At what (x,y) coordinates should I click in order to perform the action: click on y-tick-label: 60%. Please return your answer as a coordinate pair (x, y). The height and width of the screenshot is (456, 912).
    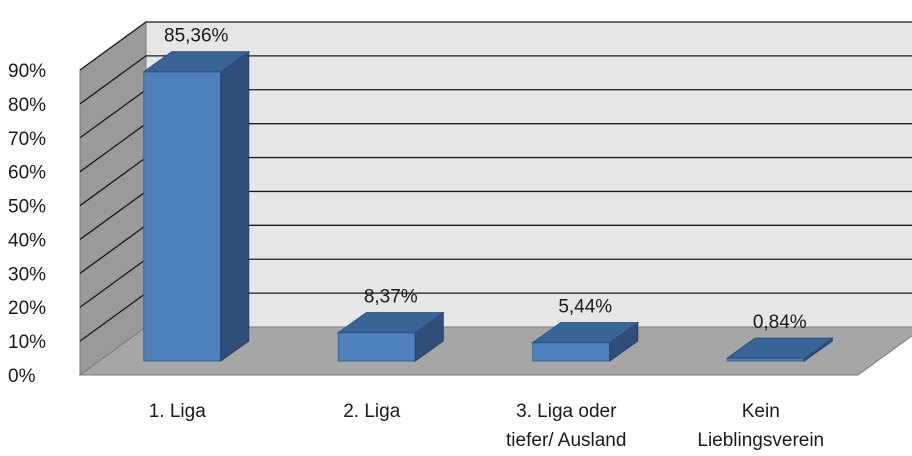
    Looking at the image, I should click on (27, 173).